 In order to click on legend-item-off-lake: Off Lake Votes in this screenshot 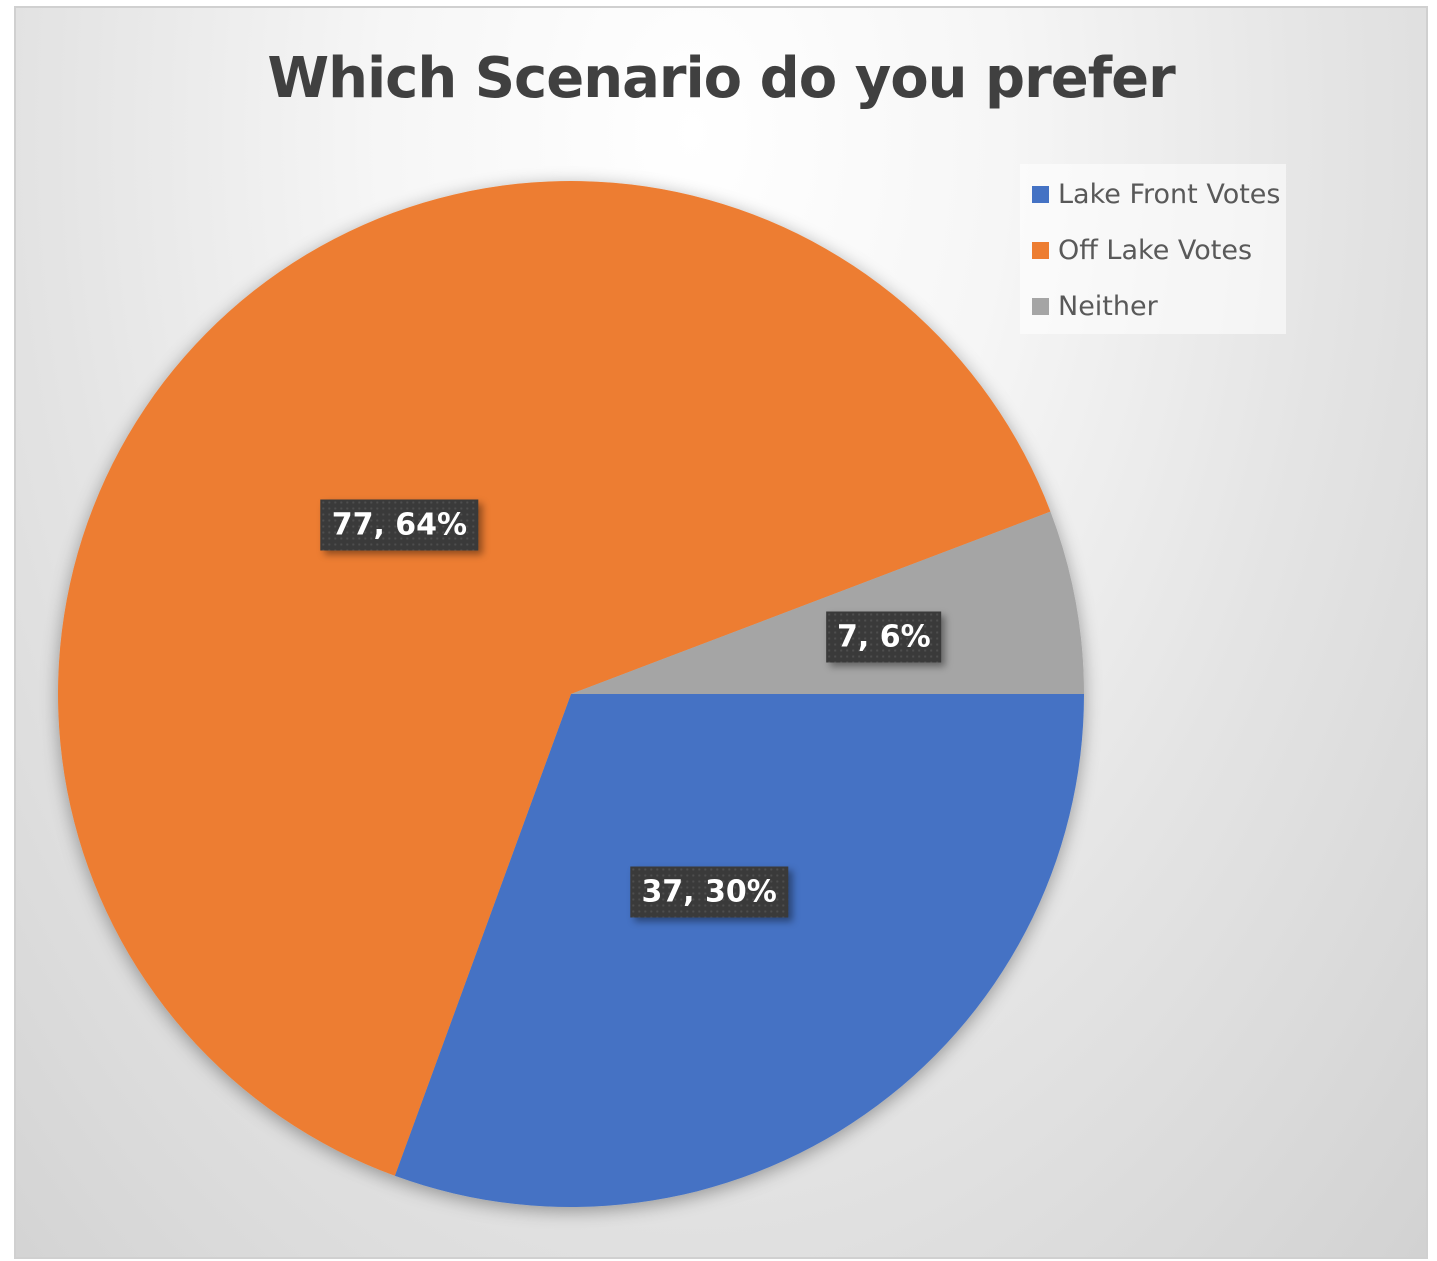, I will do `click(1142, 250)`.